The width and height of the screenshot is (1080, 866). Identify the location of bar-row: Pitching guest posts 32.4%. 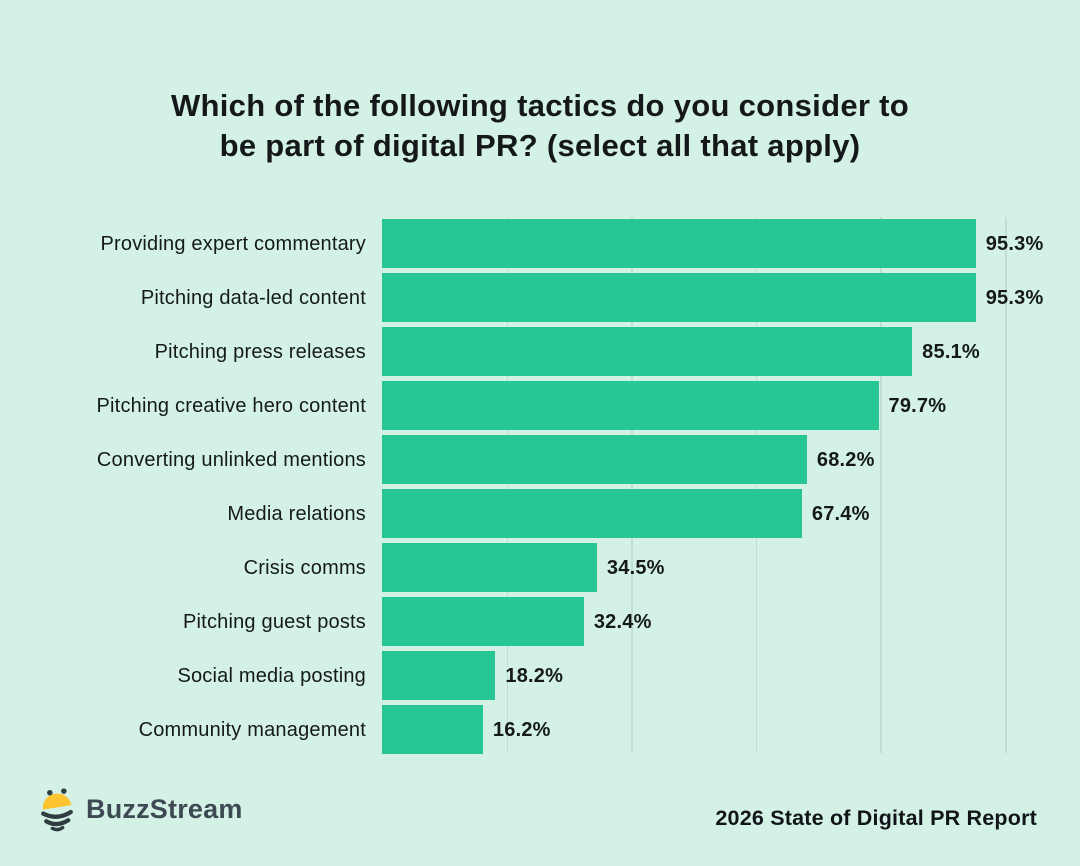
(540, 622).